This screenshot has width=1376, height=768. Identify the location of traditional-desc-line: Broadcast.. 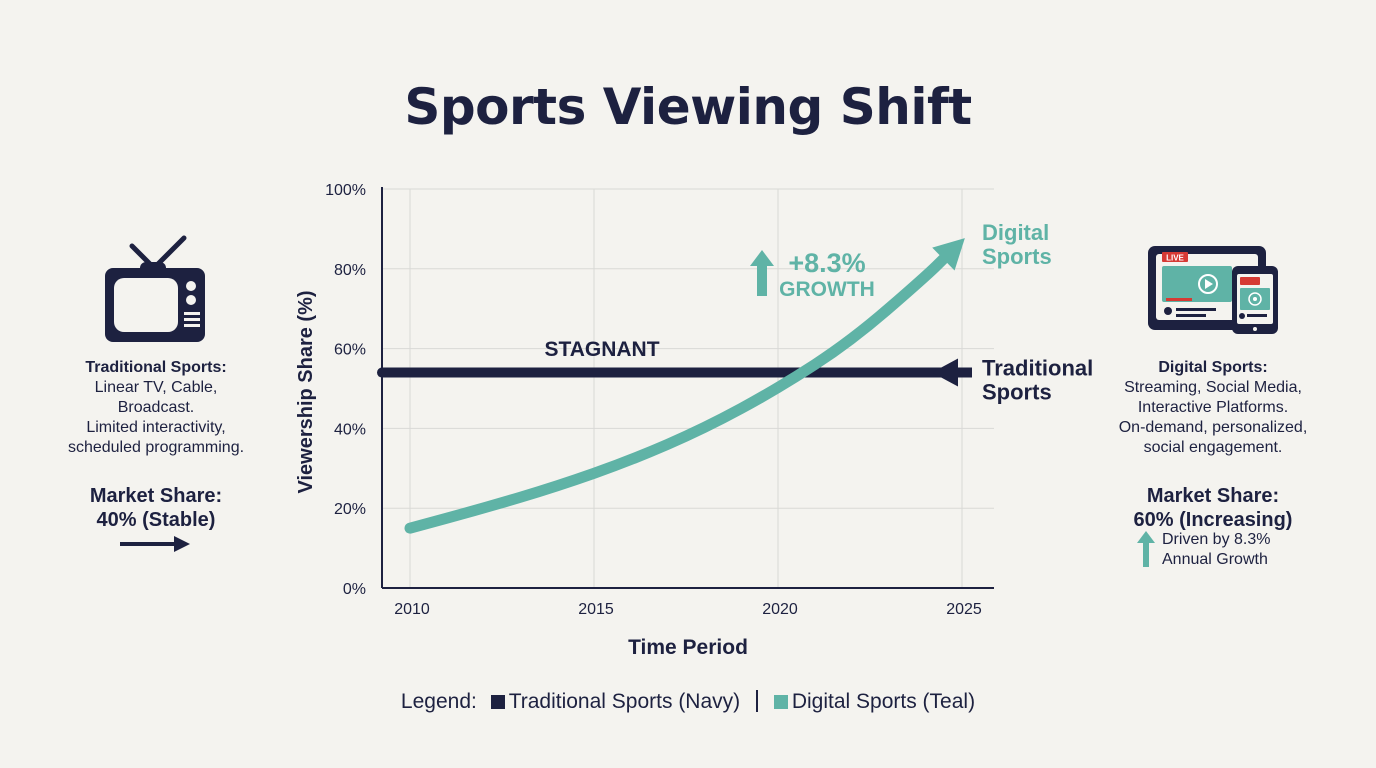
(156, 407).